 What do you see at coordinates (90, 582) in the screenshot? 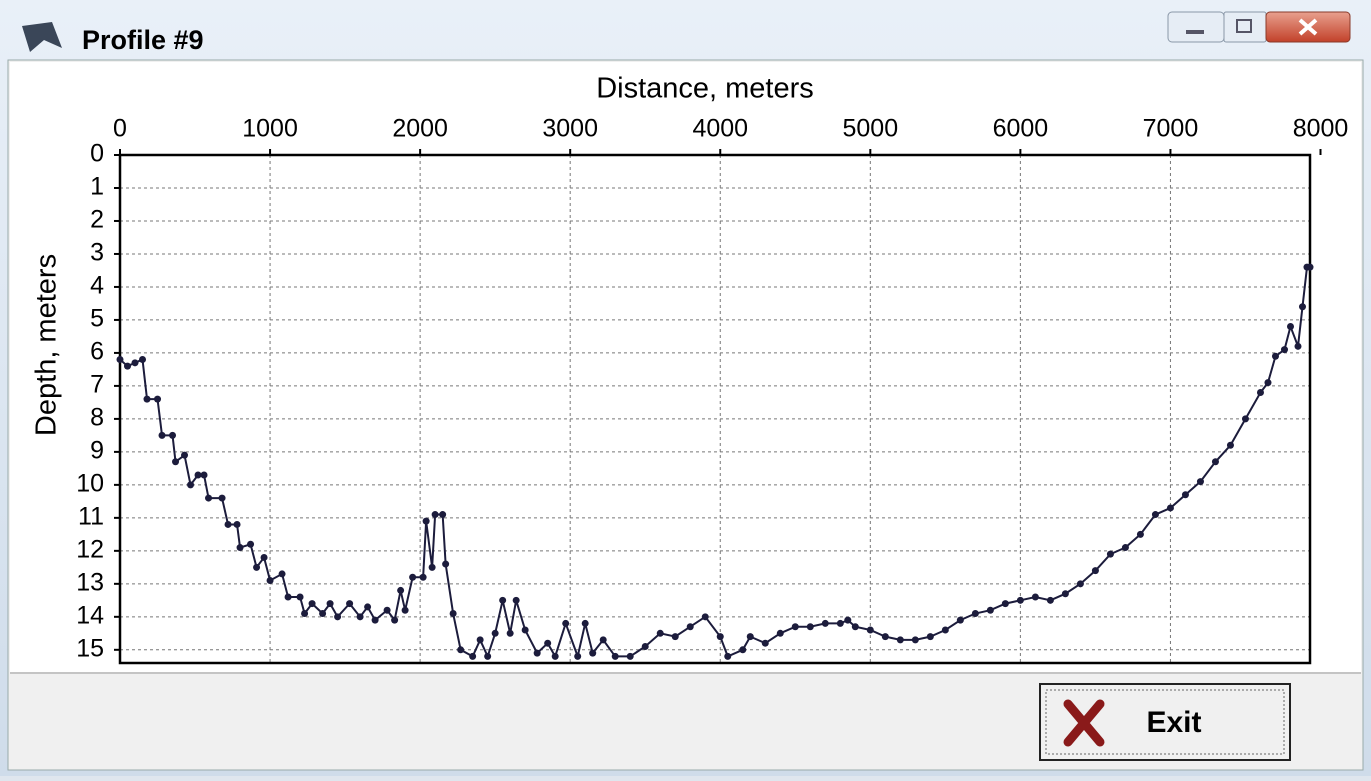
I see `y-tick-label: 13` at bounding box center [90, 582].